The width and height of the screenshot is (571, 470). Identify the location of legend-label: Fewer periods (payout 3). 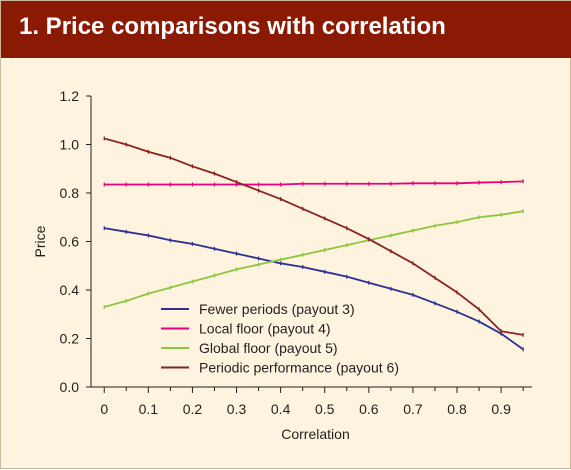
(277, 309).